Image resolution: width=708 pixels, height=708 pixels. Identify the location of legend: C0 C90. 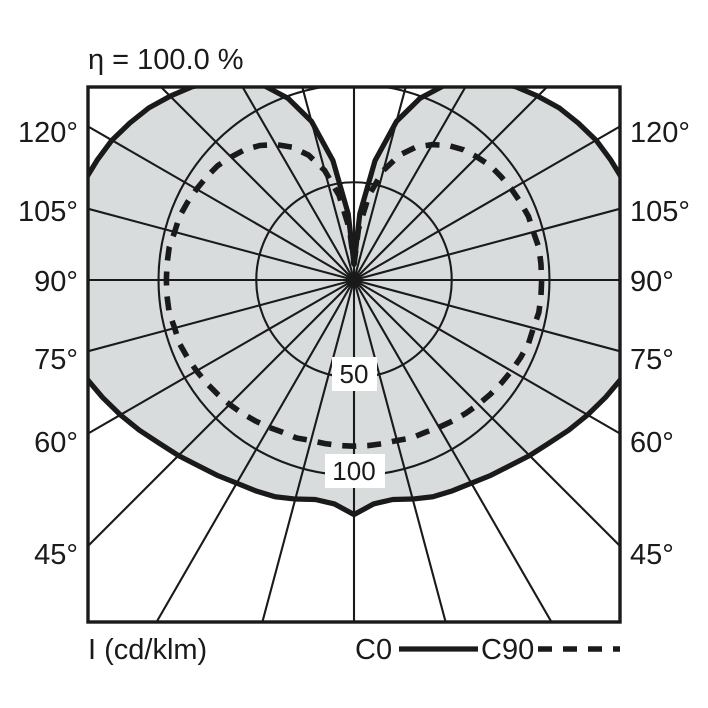
(487, 650).